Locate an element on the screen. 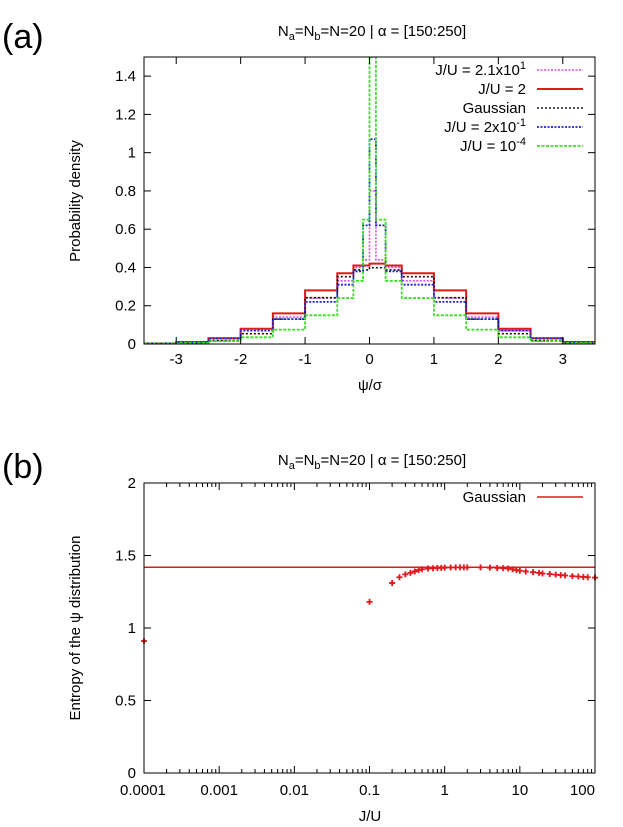 This screenshot has width=623, height=827. x-tick-label-5: 2 is located at coordinates (498, 359).